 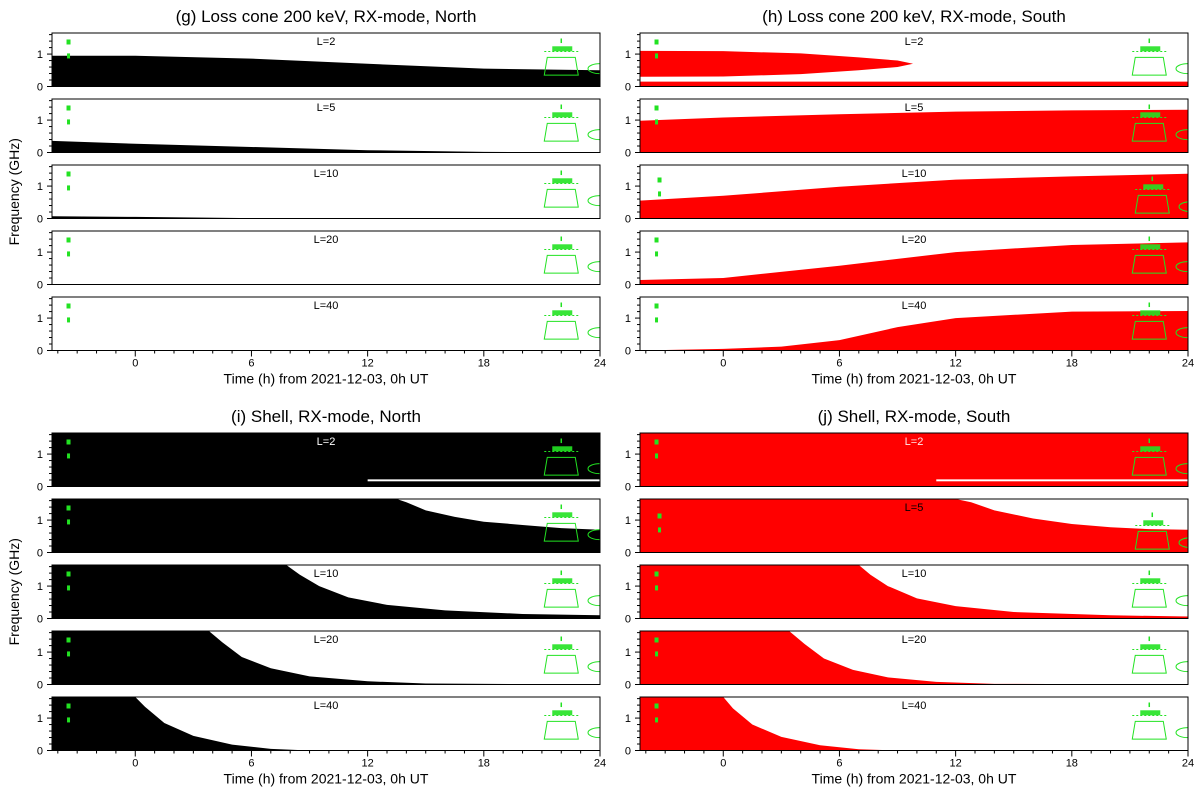 I want to click on chart-title: (g) Loss cone 200 keV, RX-mode, North, so click(x=326, y=16).